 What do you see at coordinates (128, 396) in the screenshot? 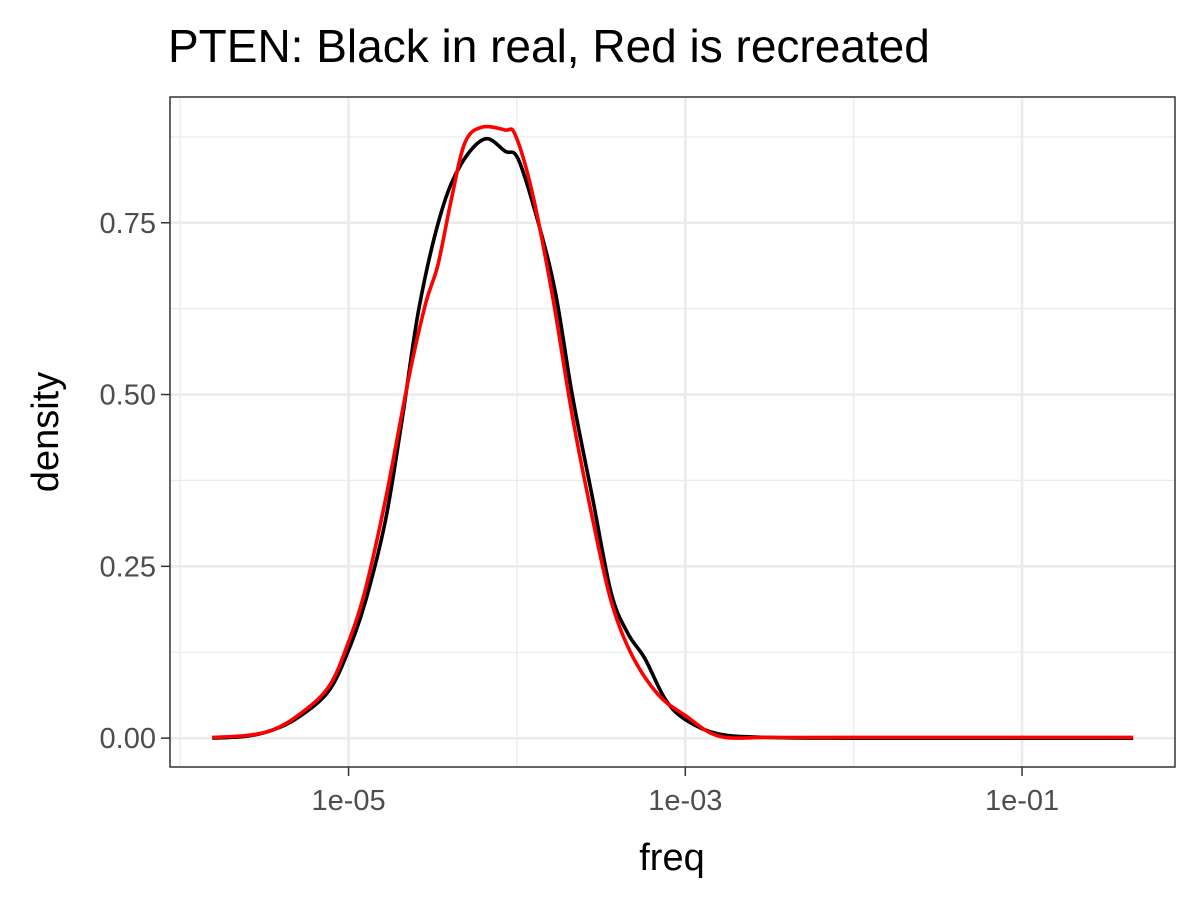
I see `y-tick-label: 0.50` at bounding box center [128, 396].